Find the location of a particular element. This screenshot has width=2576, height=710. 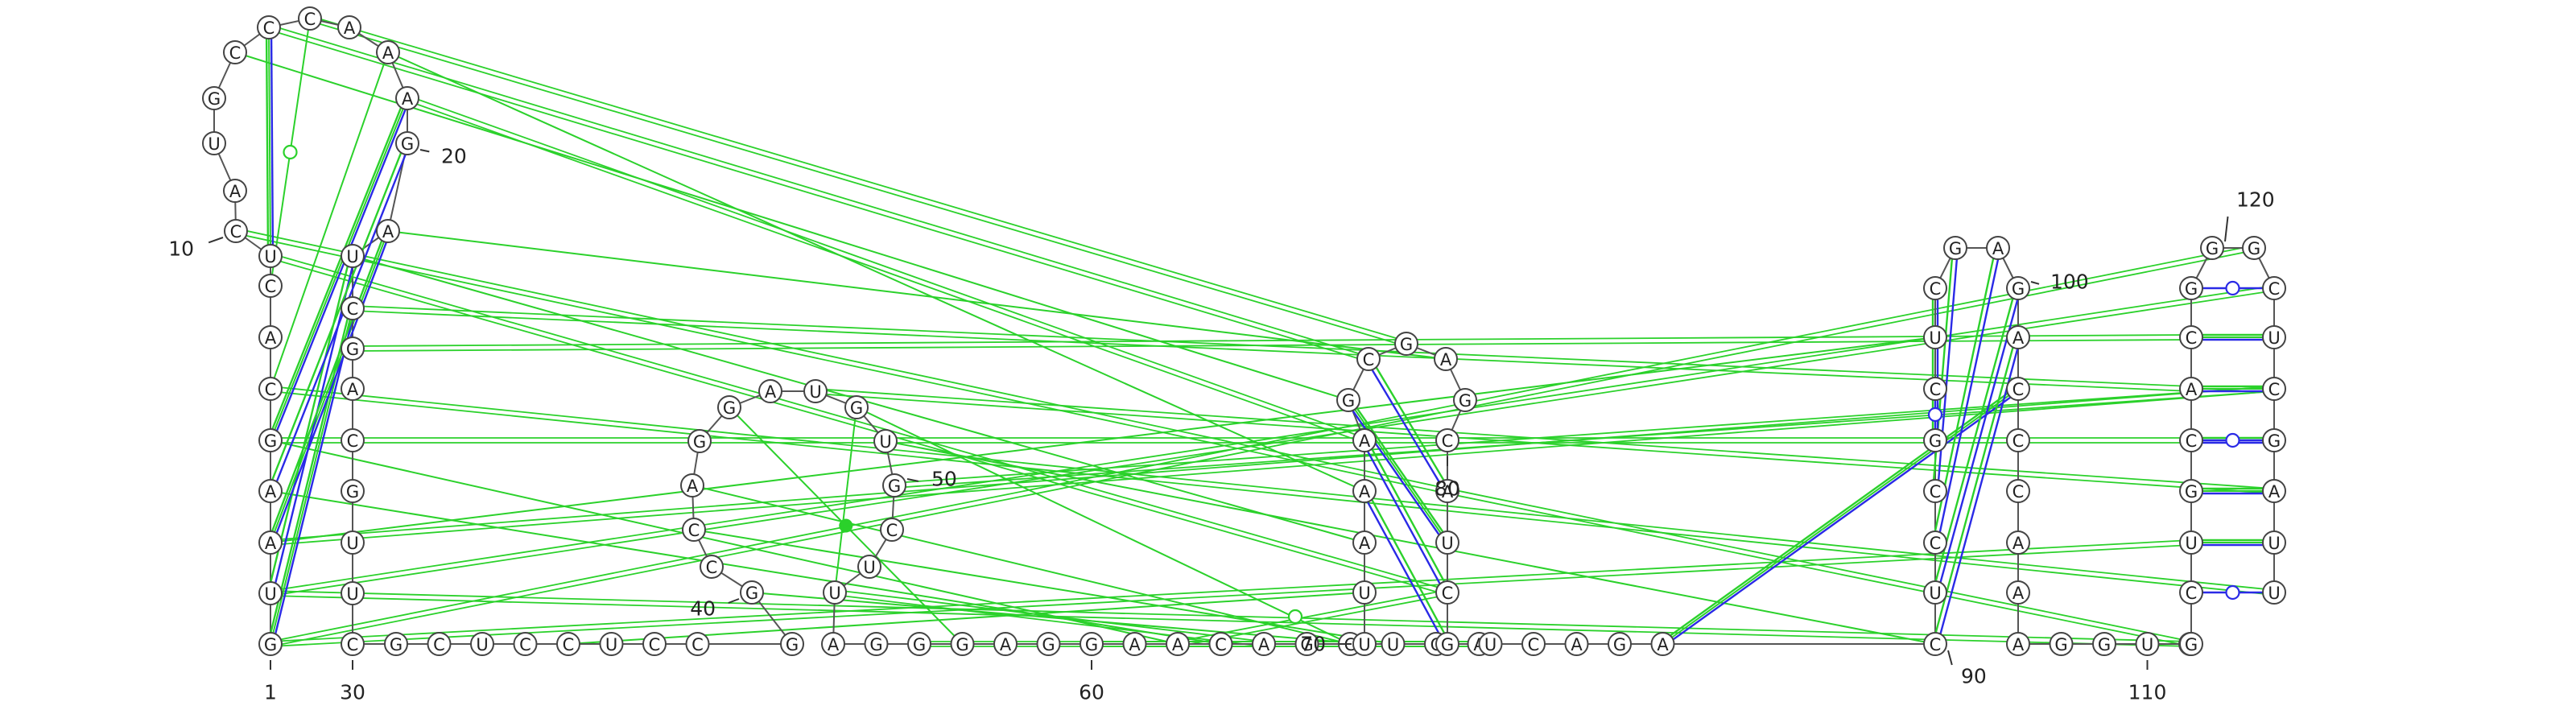

wobble-marker is located at coordinates (1935, 415).